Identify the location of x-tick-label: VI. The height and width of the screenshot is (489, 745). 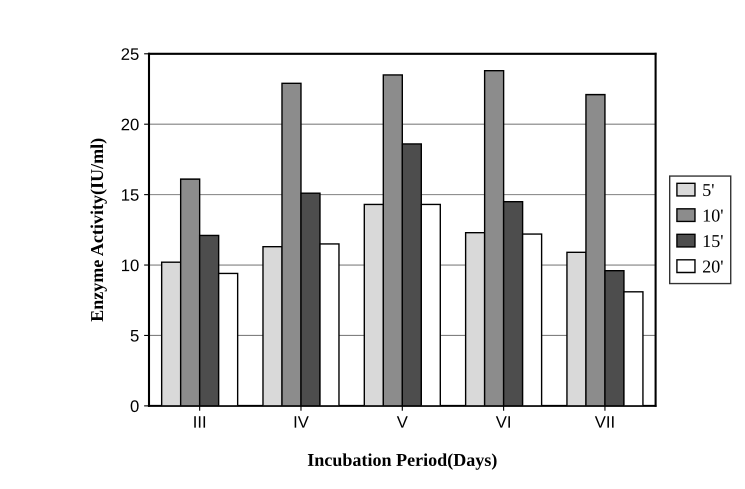
(503, 422).